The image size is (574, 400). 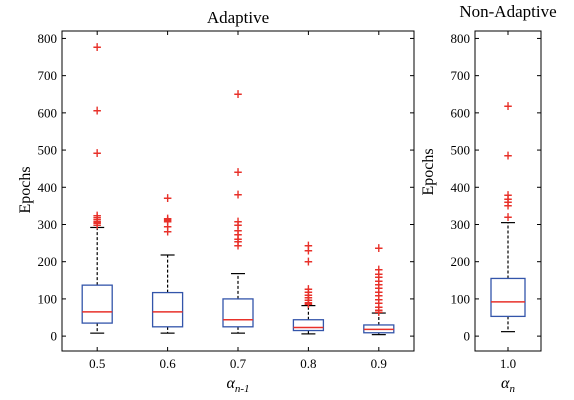 I want to click on adaptive-box-0.8: ++++++++++, so click(x=308, y=286).